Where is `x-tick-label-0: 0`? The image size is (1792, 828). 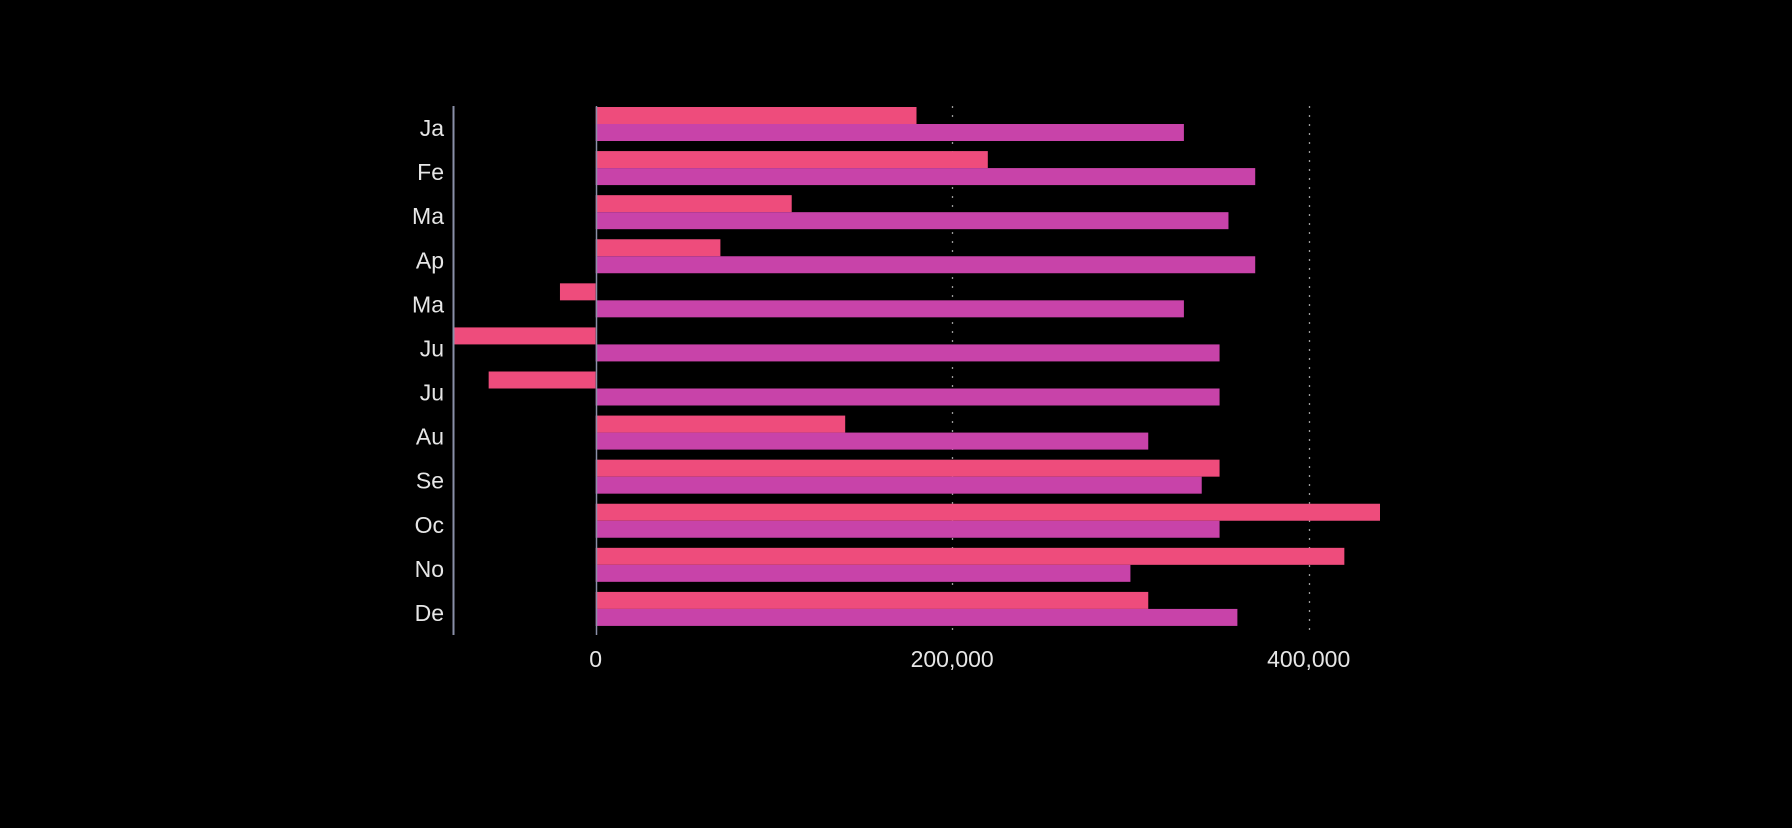 x-tick-label-0: 0 is located at coordinates (595, 659).